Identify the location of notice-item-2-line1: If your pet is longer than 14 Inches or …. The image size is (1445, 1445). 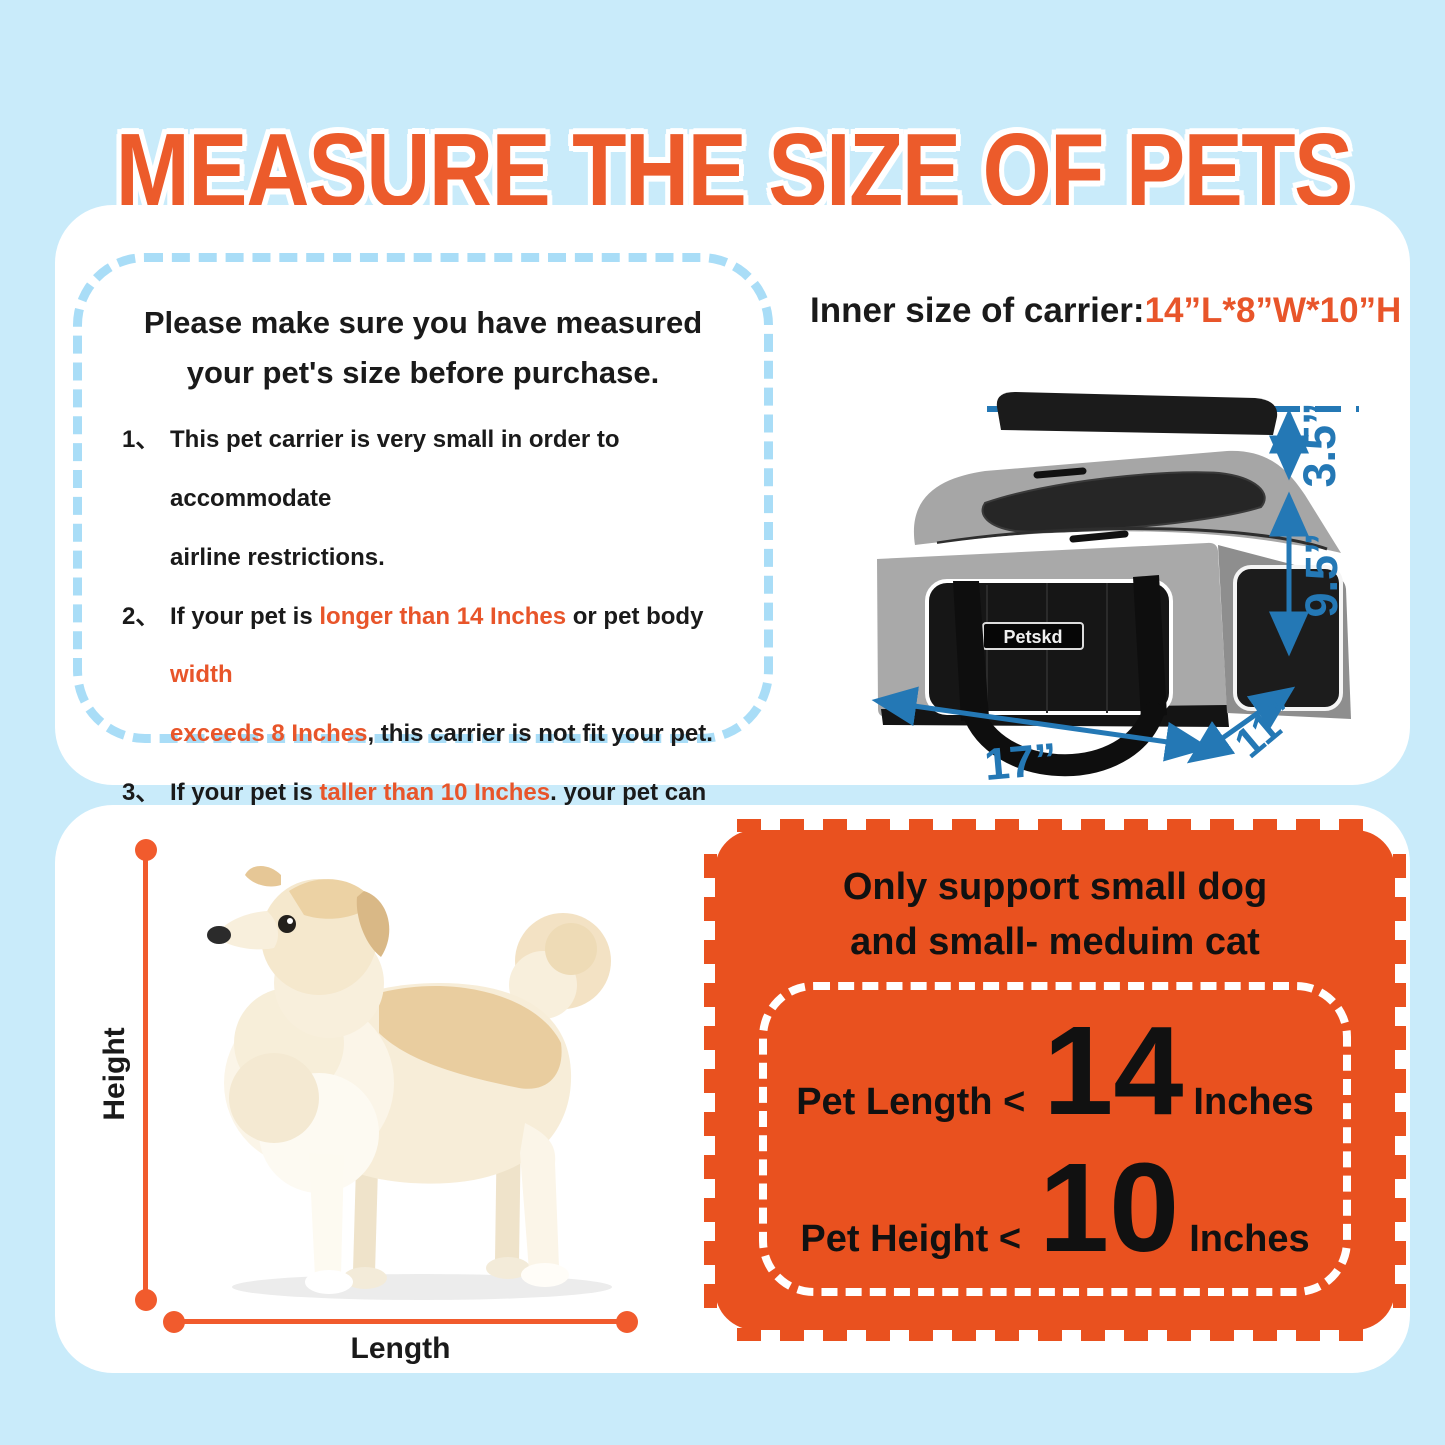
(454, 647).